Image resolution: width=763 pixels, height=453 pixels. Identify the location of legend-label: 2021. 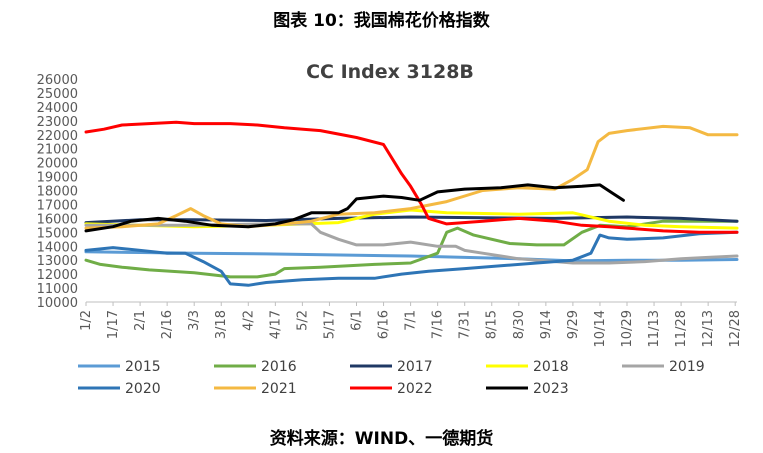
(279, 389).